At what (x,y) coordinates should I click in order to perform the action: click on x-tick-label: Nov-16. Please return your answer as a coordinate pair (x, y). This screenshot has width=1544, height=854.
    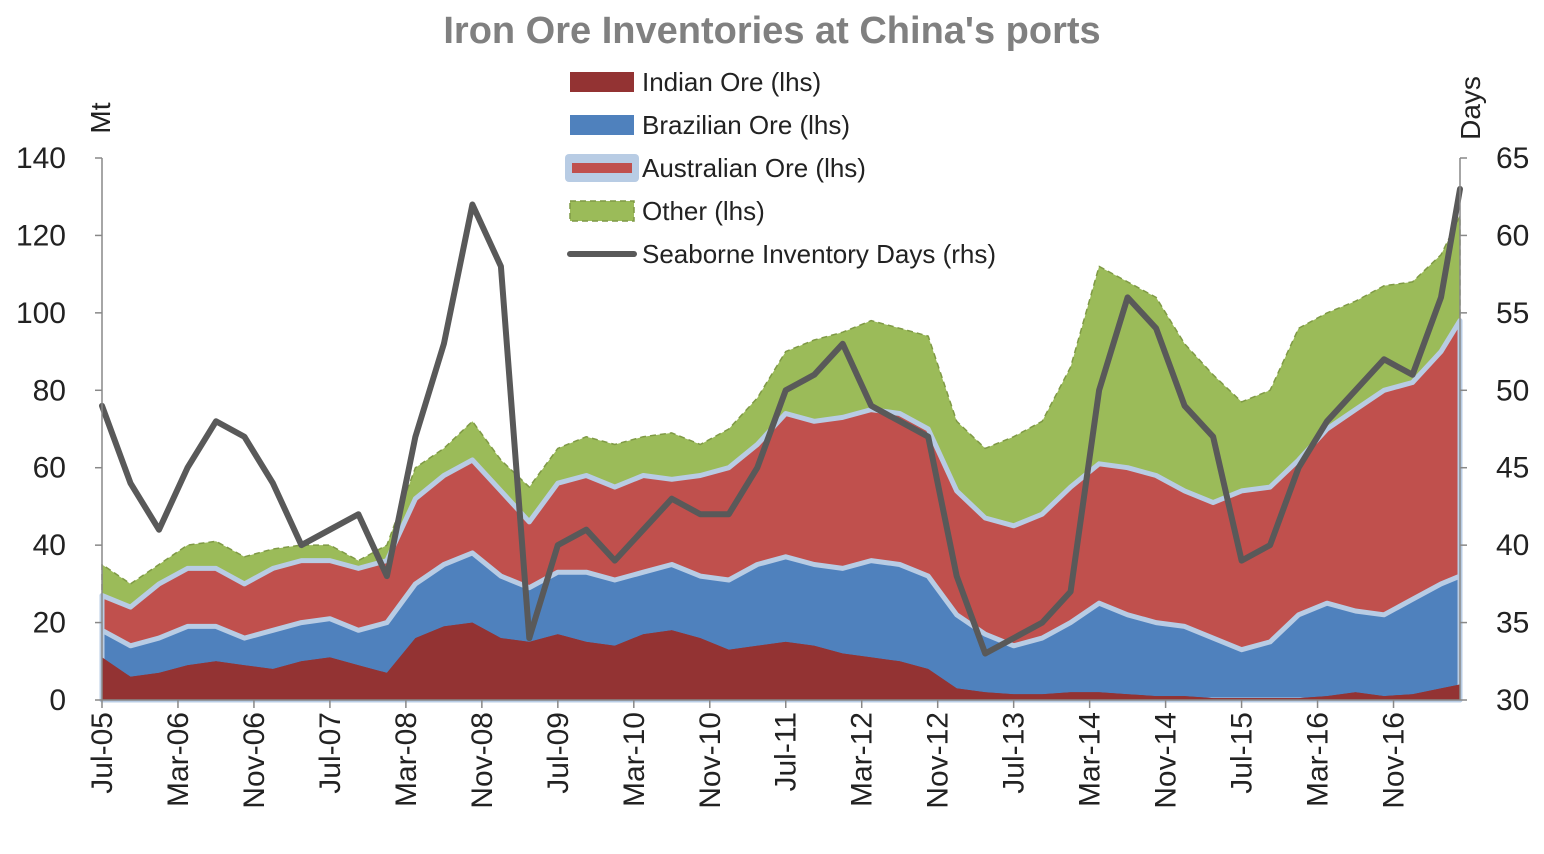
    Looking at the image, I should click on (1394, 760).